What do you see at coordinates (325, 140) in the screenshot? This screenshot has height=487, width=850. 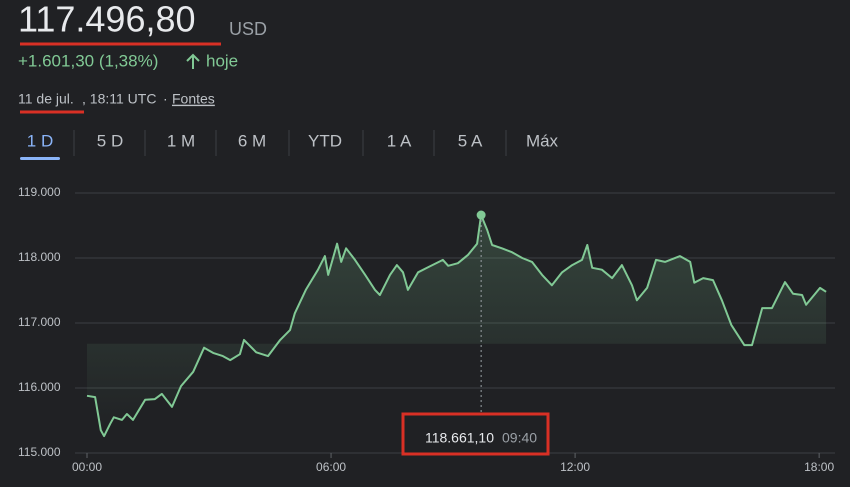 I see `tab: YTD` at bounding box center [325, 140].